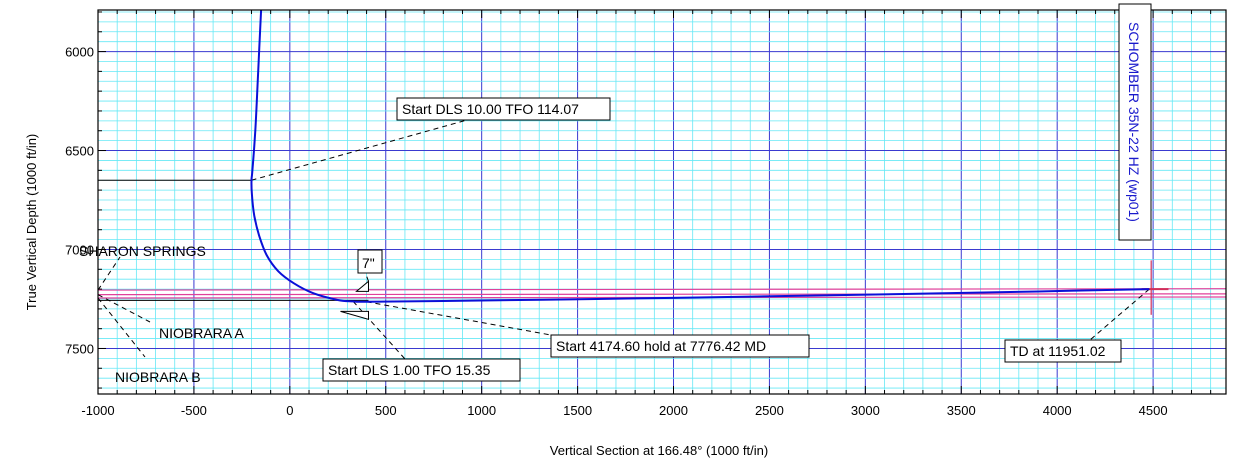 This screenshot has width=1236, height=466. Describe the element at coordinates (362, 286) in the screenshot. I see `casing-marker-upper` at that location.